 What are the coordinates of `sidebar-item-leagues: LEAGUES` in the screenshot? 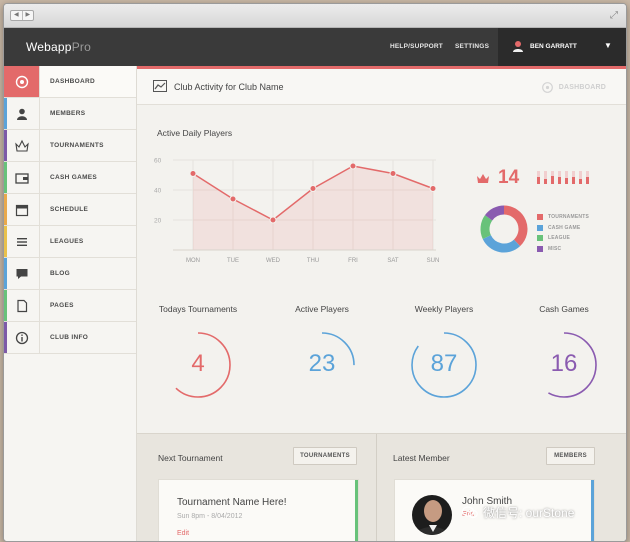 It's located at (70, 242).